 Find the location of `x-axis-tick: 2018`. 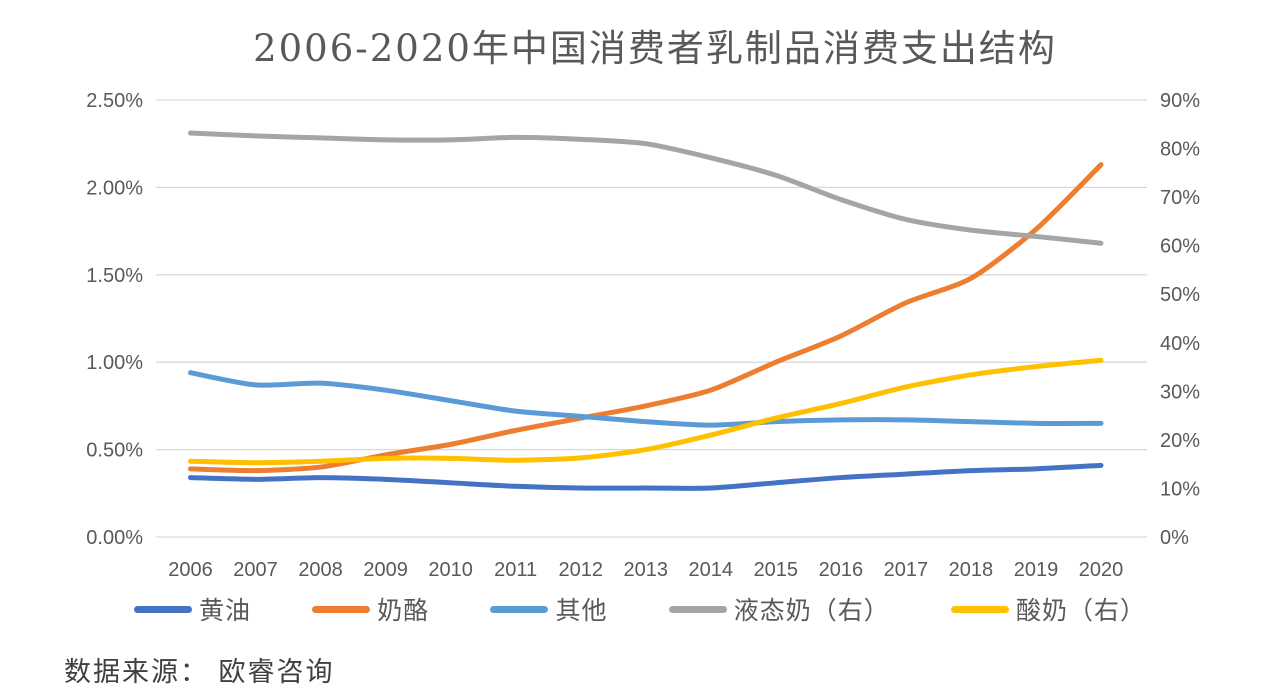

x-axis-tick: 2018 is located at coordinates (971, 570).